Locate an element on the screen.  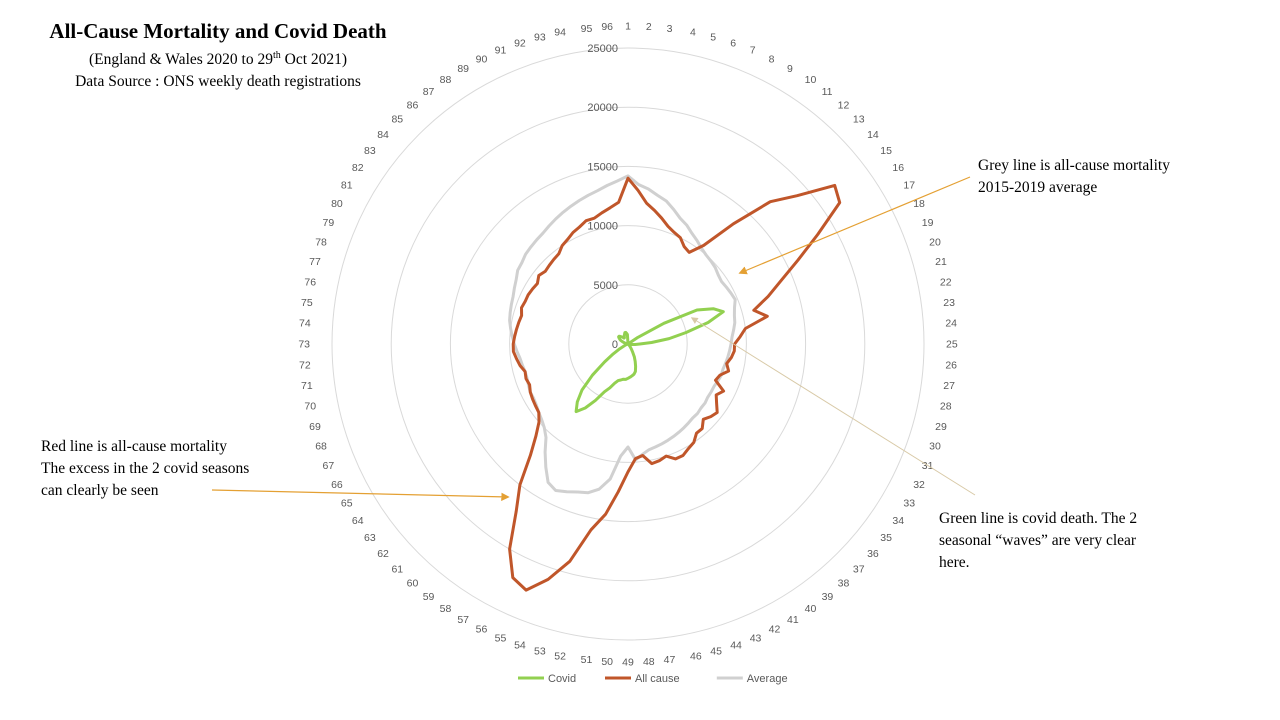
category-label: 51 is located at coordinates (587, 660).